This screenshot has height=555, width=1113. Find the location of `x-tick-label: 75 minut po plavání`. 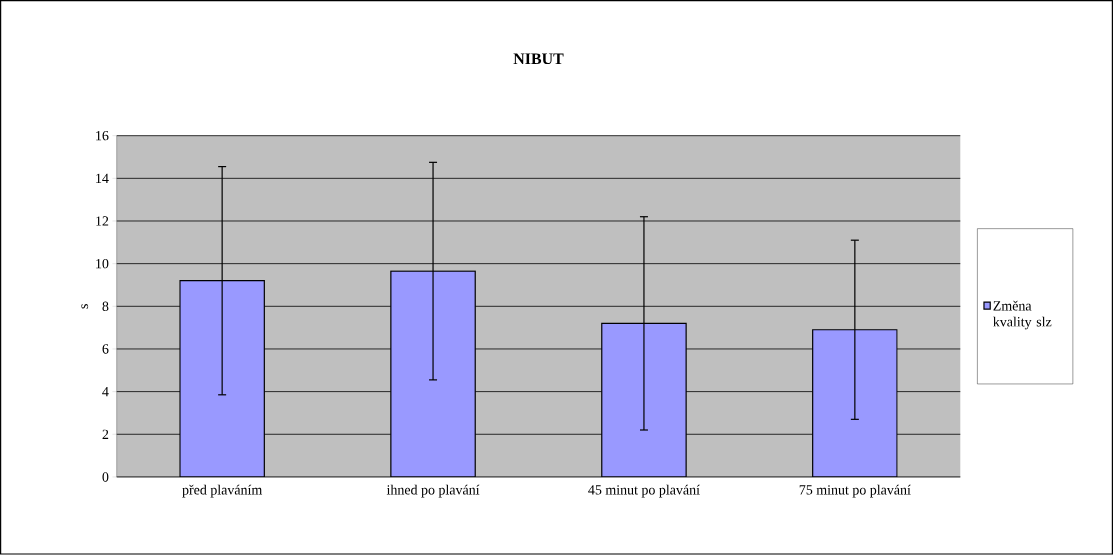

x-tick-label: 75 minut po plavání is located at coordinates (855, 491).